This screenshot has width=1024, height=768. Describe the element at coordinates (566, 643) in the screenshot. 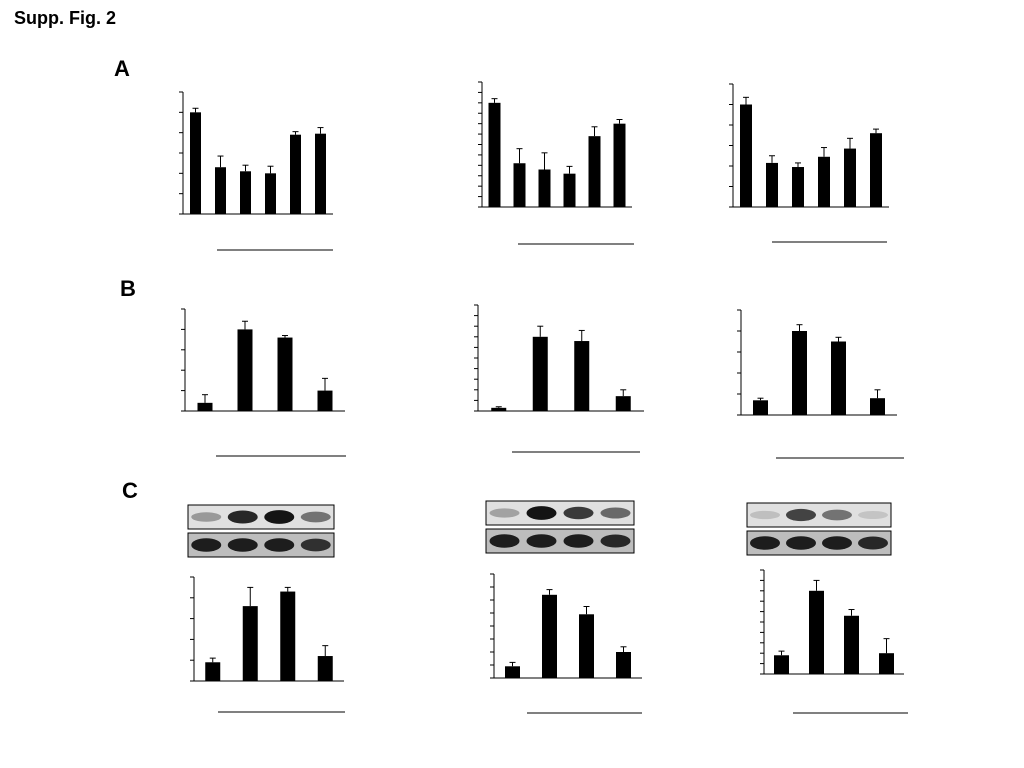

I see `chart-c2` at that location.